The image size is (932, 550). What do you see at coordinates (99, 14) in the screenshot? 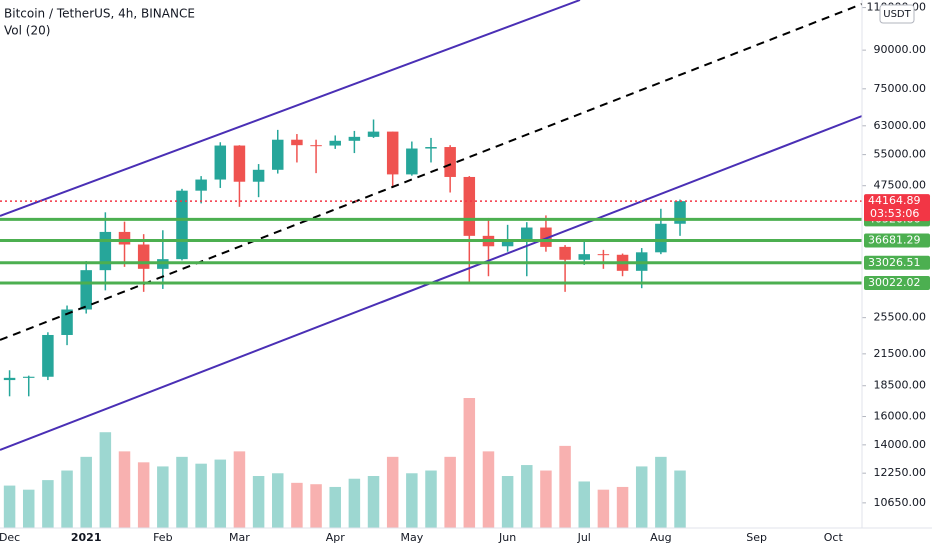
I see `chart-title: Bitcoin / TetherUS, 4h, BINANCE` at bounding box center [99, 14].